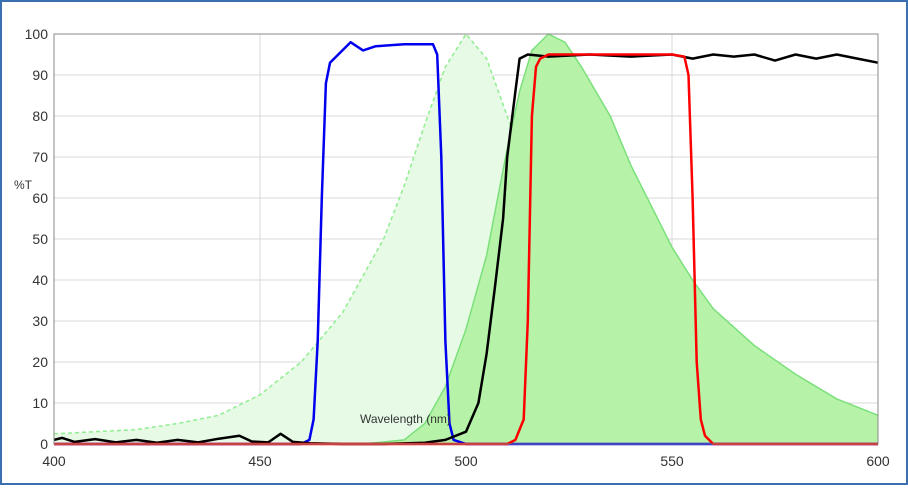  I want to click on y-tick-label: 0, so click(44, 444).